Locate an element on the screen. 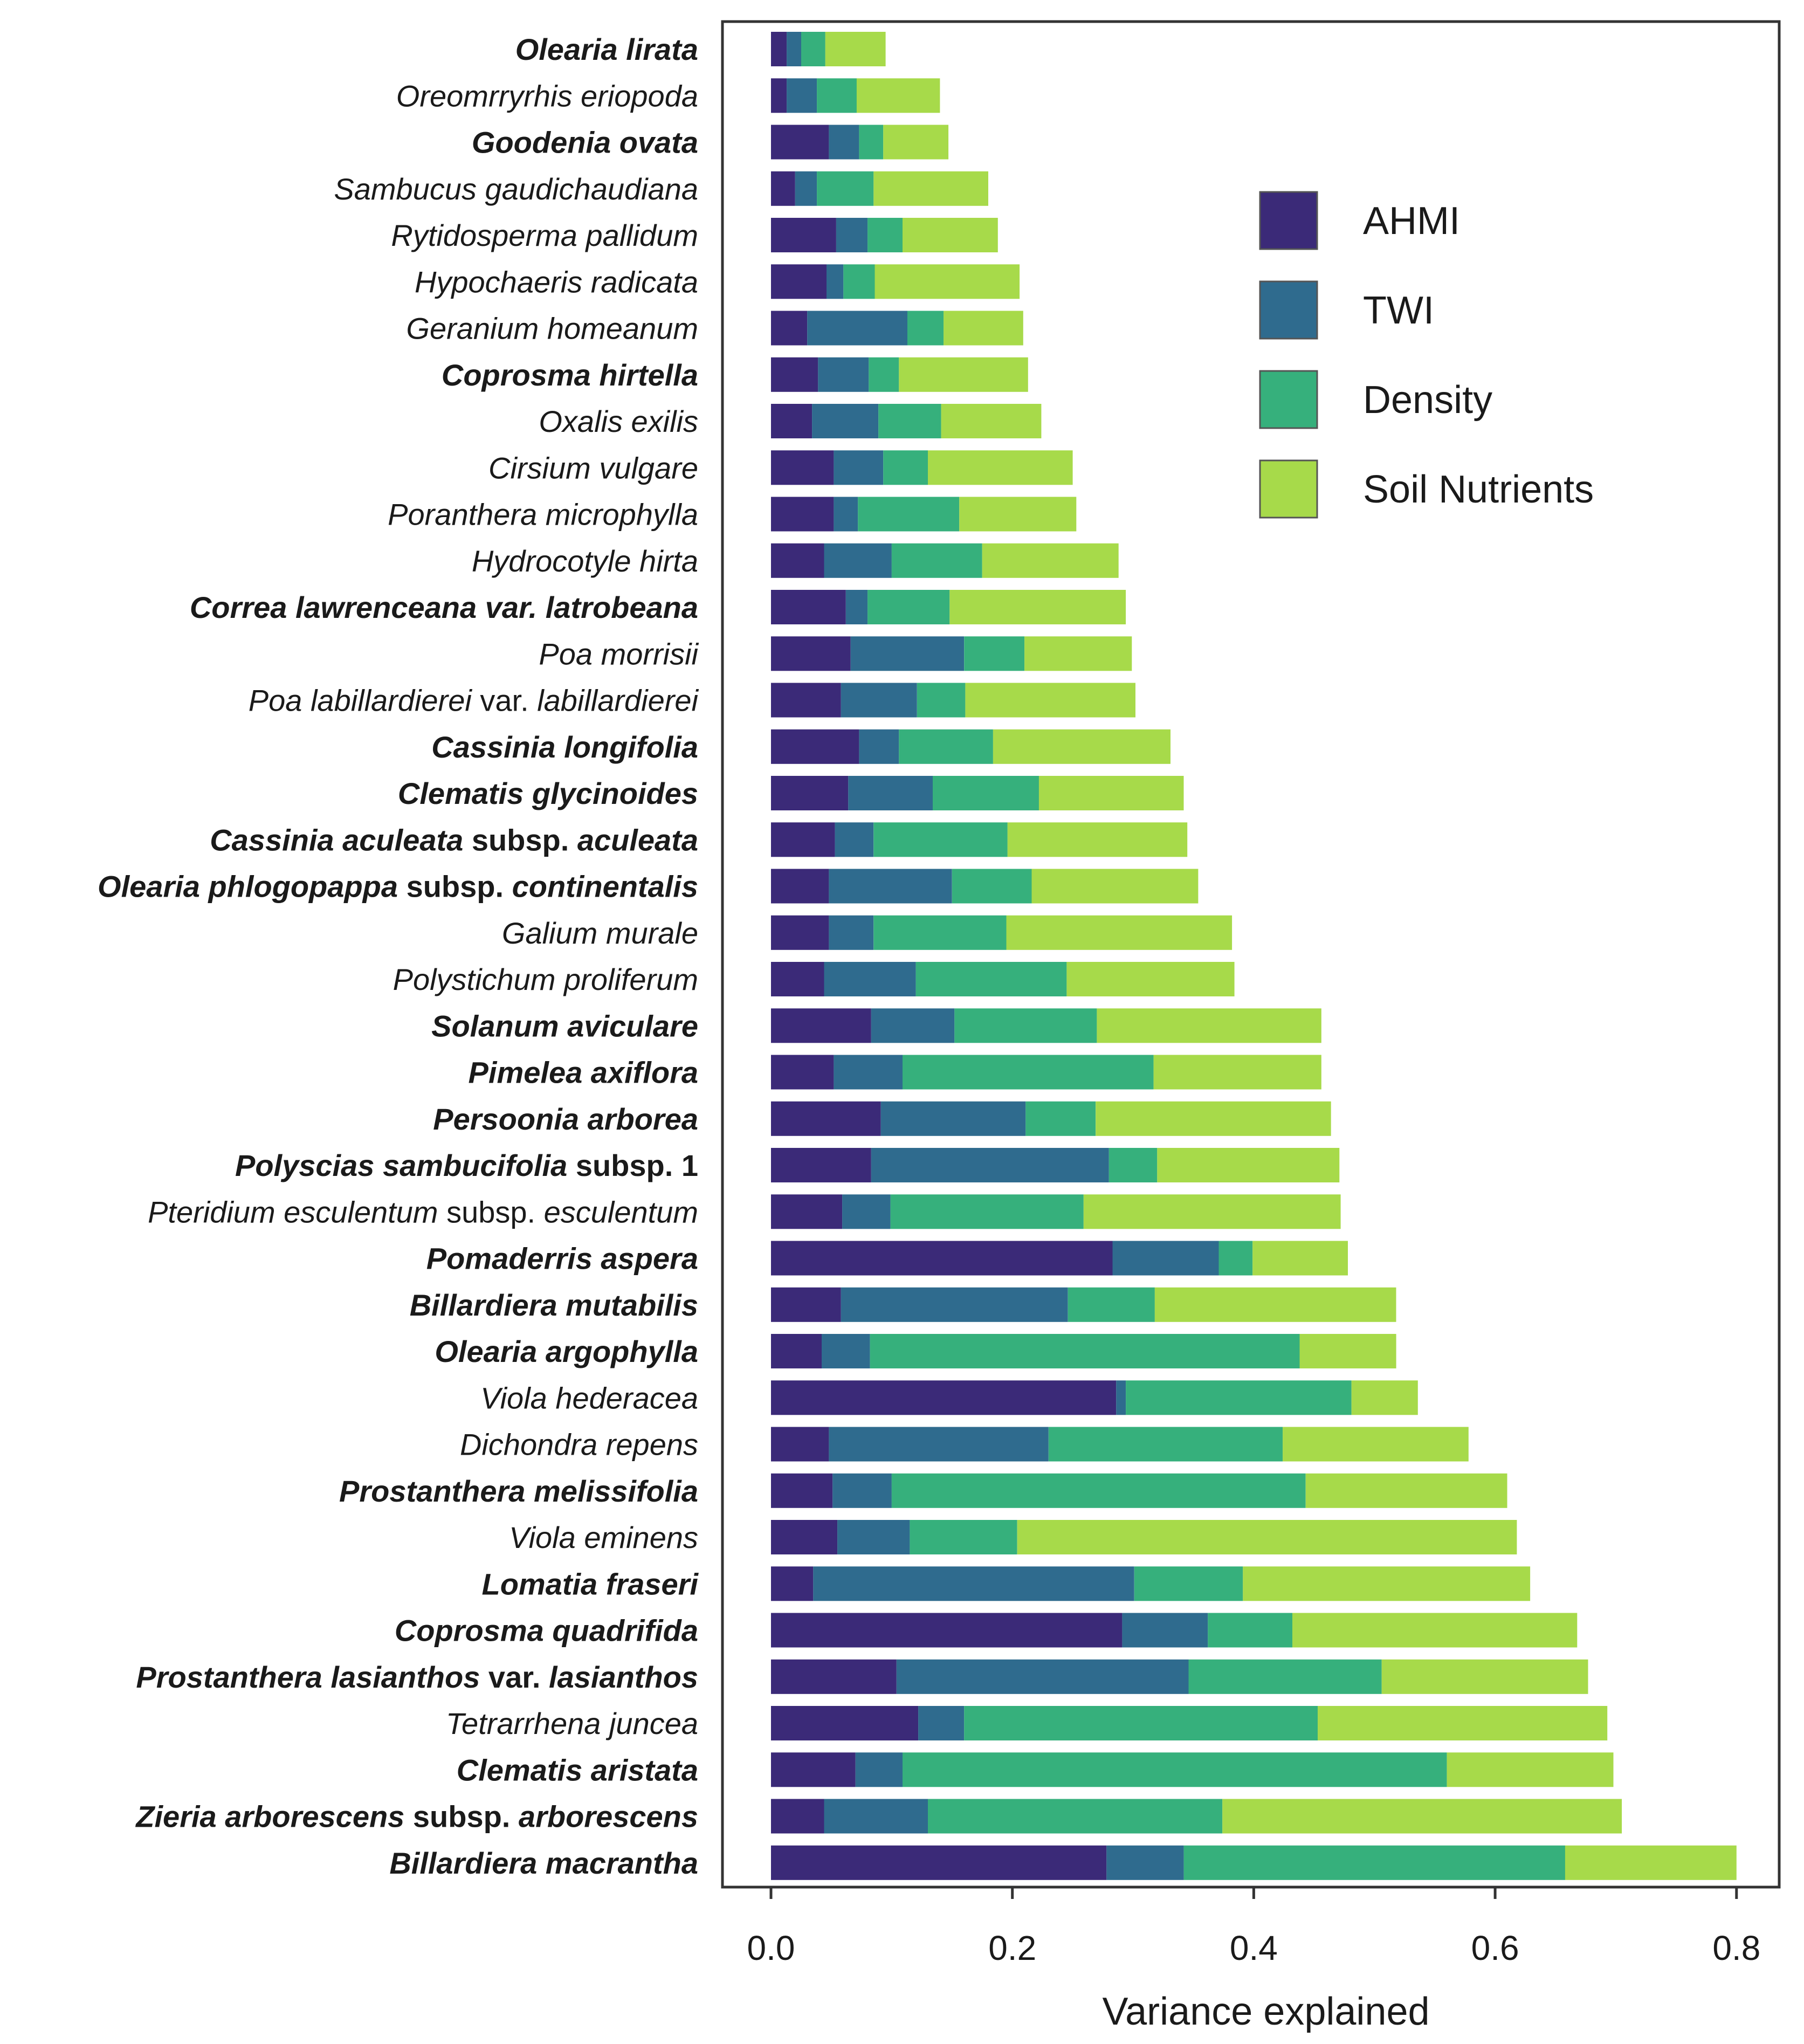 The image size is (1804, 2044). bar-galium-murale-twi is located at coordinates (851, 932).